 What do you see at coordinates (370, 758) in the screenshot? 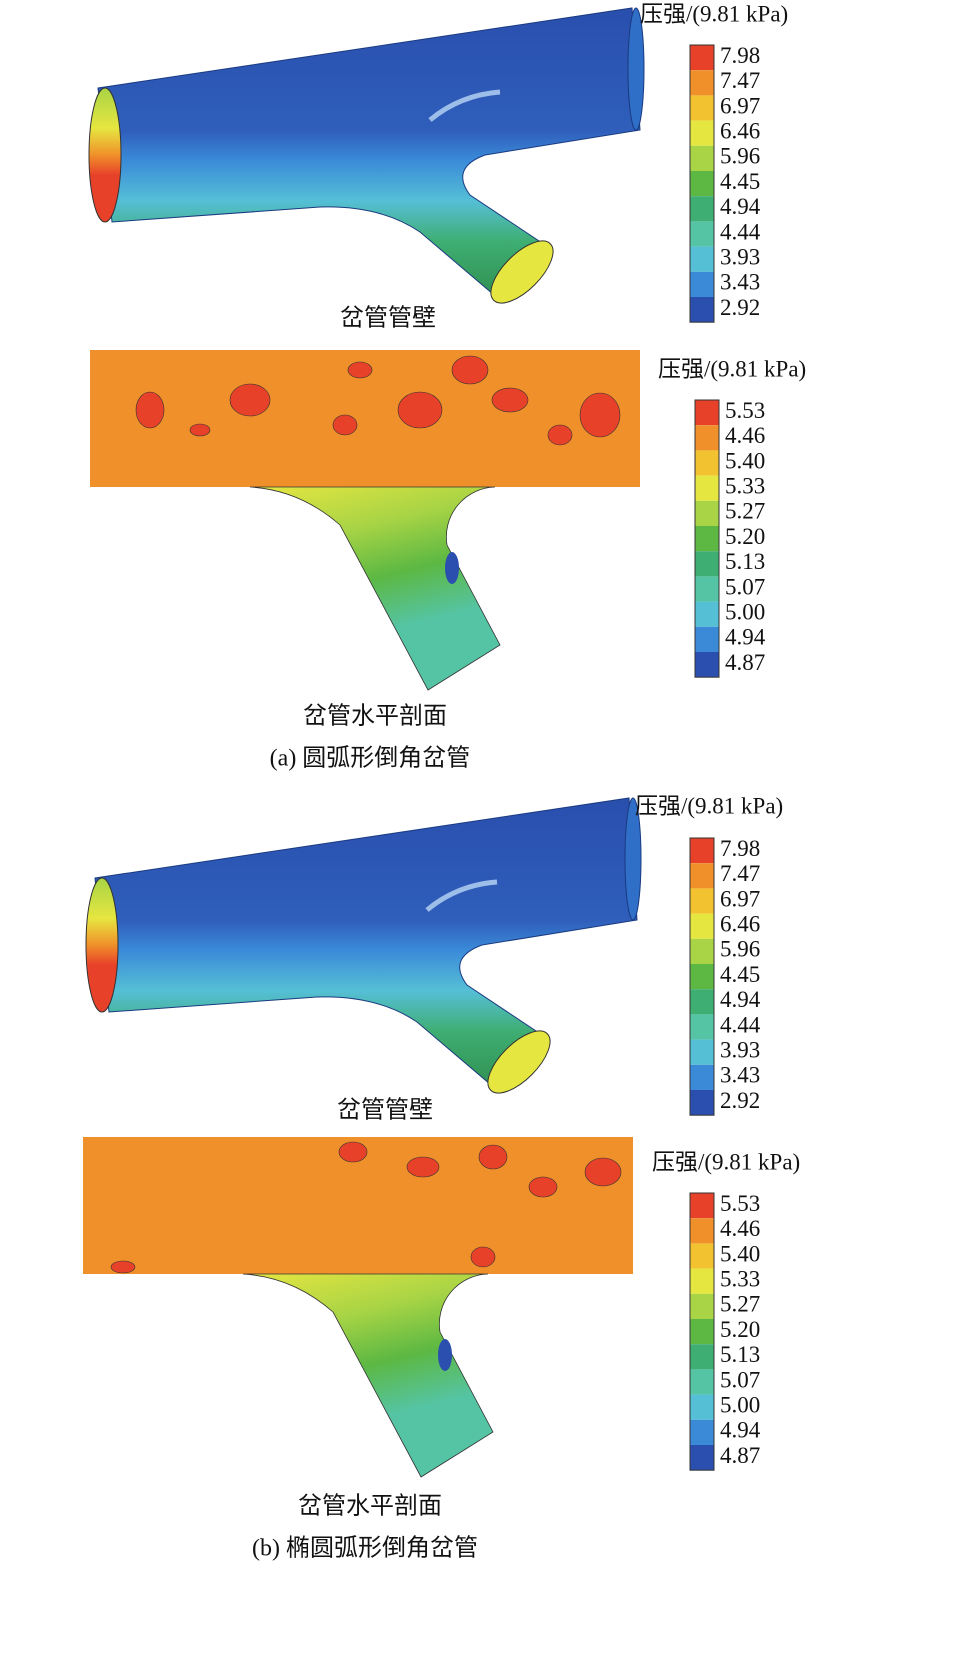
I see `panel-caption: (a) 圆弧形倒角岔管` at bounding box center [370, 758].